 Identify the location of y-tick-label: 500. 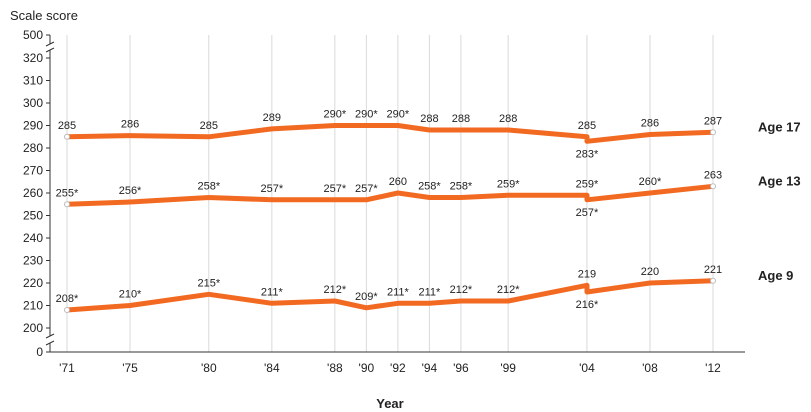
(33, 35).